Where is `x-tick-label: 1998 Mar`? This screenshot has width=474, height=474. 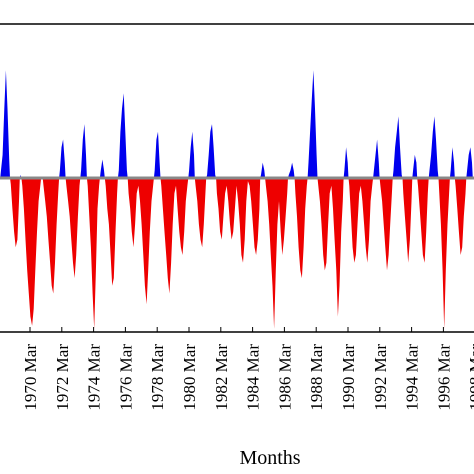 x-tick-label: 1998 Mar is located at coordinates (470, 377).